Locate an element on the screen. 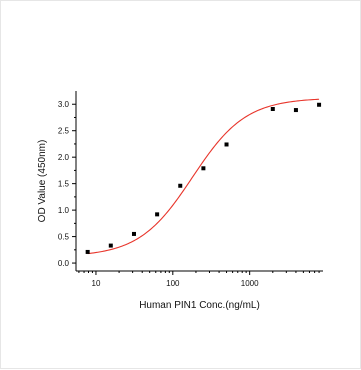 The width and height of the screenshot is (361, 370). x-axis-title: Human PIN1 Conc.(ng/mL) is located at coordinates (199, 305).